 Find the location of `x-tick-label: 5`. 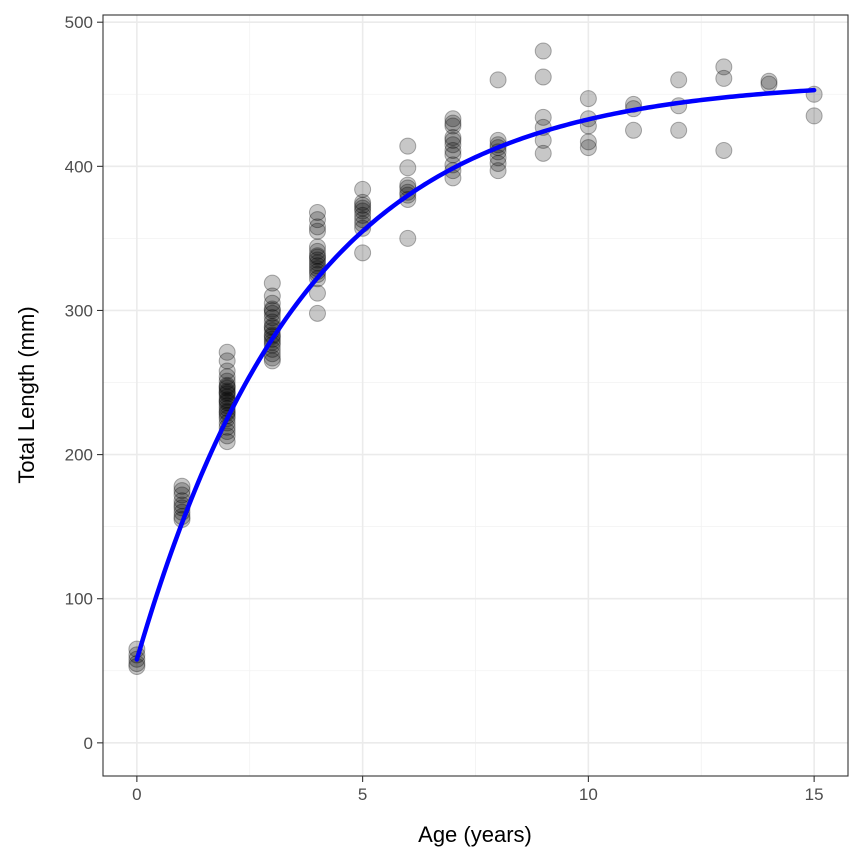

x-tick-label: 5 is located at coordinates (362, 794).